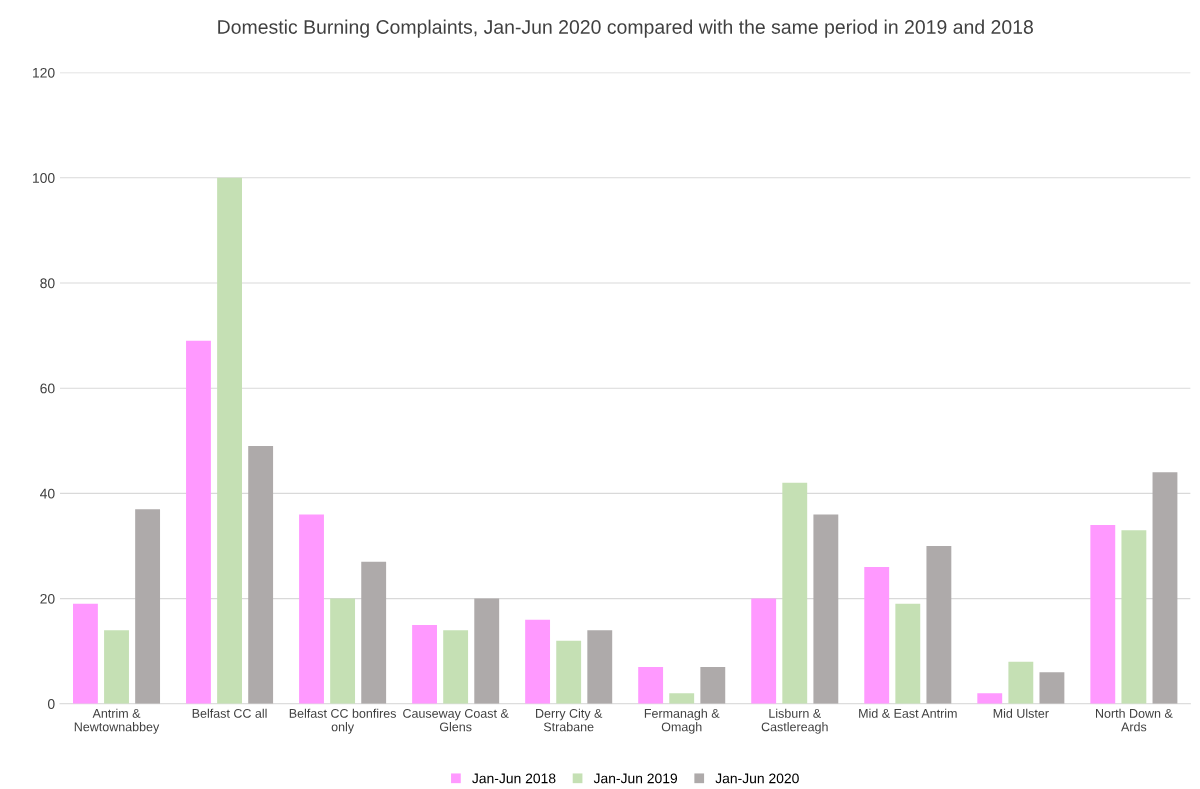  I want to click on y-tick-label: 60, so click(47, 388).